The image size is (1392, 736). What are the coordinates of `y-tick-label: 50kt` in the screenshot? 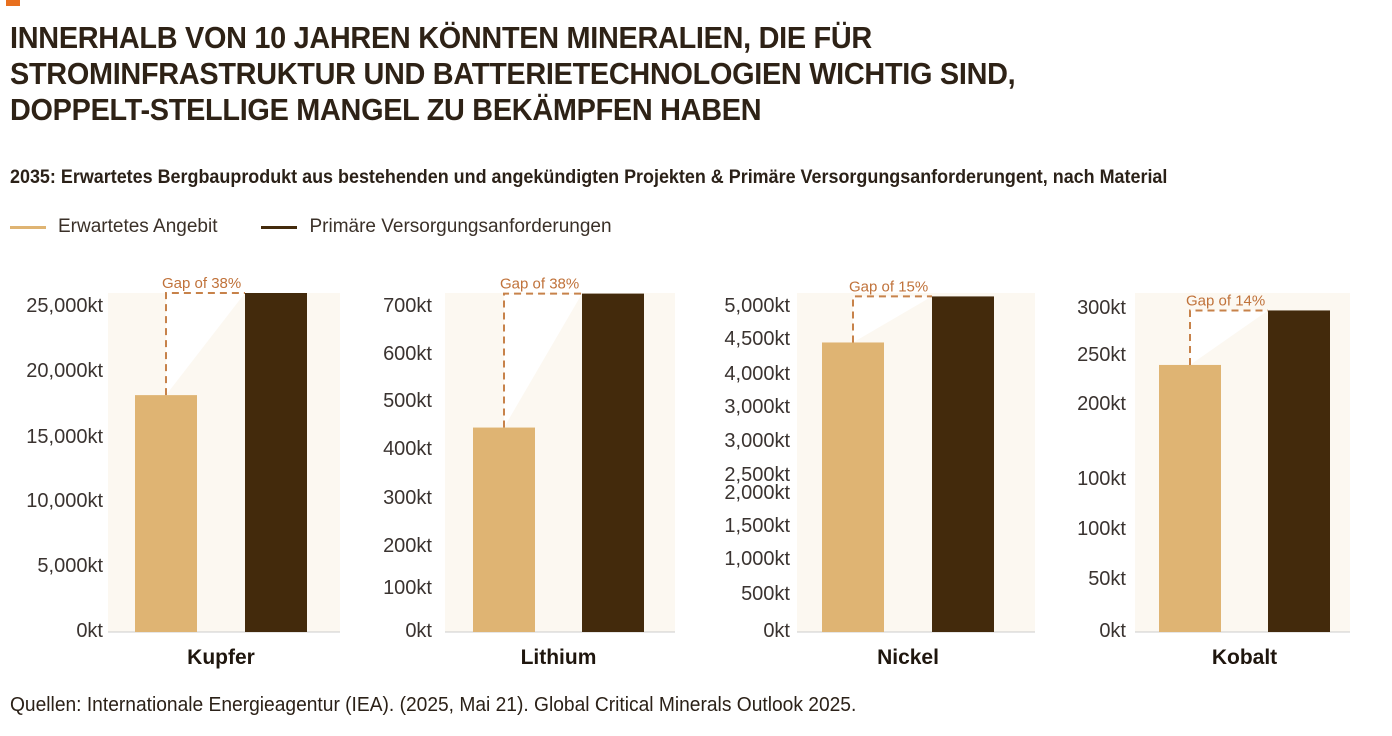 It's located at (1107, 579).